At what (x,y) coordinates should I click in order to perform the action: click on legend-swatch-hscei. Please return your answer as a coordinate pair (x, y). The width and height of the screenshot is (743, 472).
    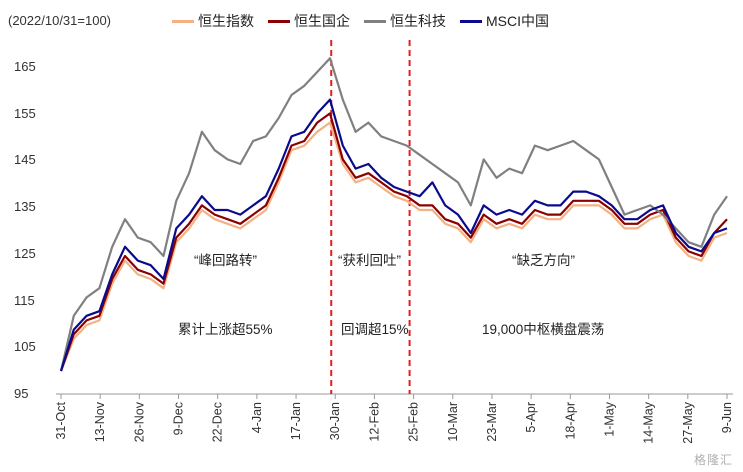
    Looking at the image, I should click on (279, 21).